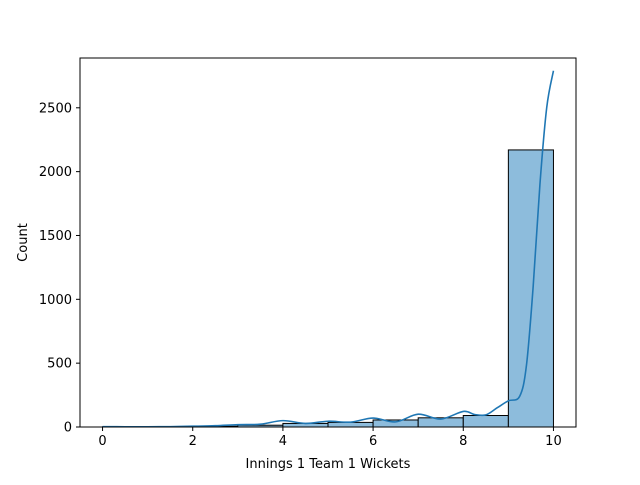 Image resolution: width=640 pixels, height=485 pixels. What do you see at coordinates (193, 441) in the screenshot?
I see `x-tick-label: 2` at bounding box center [193, 441].